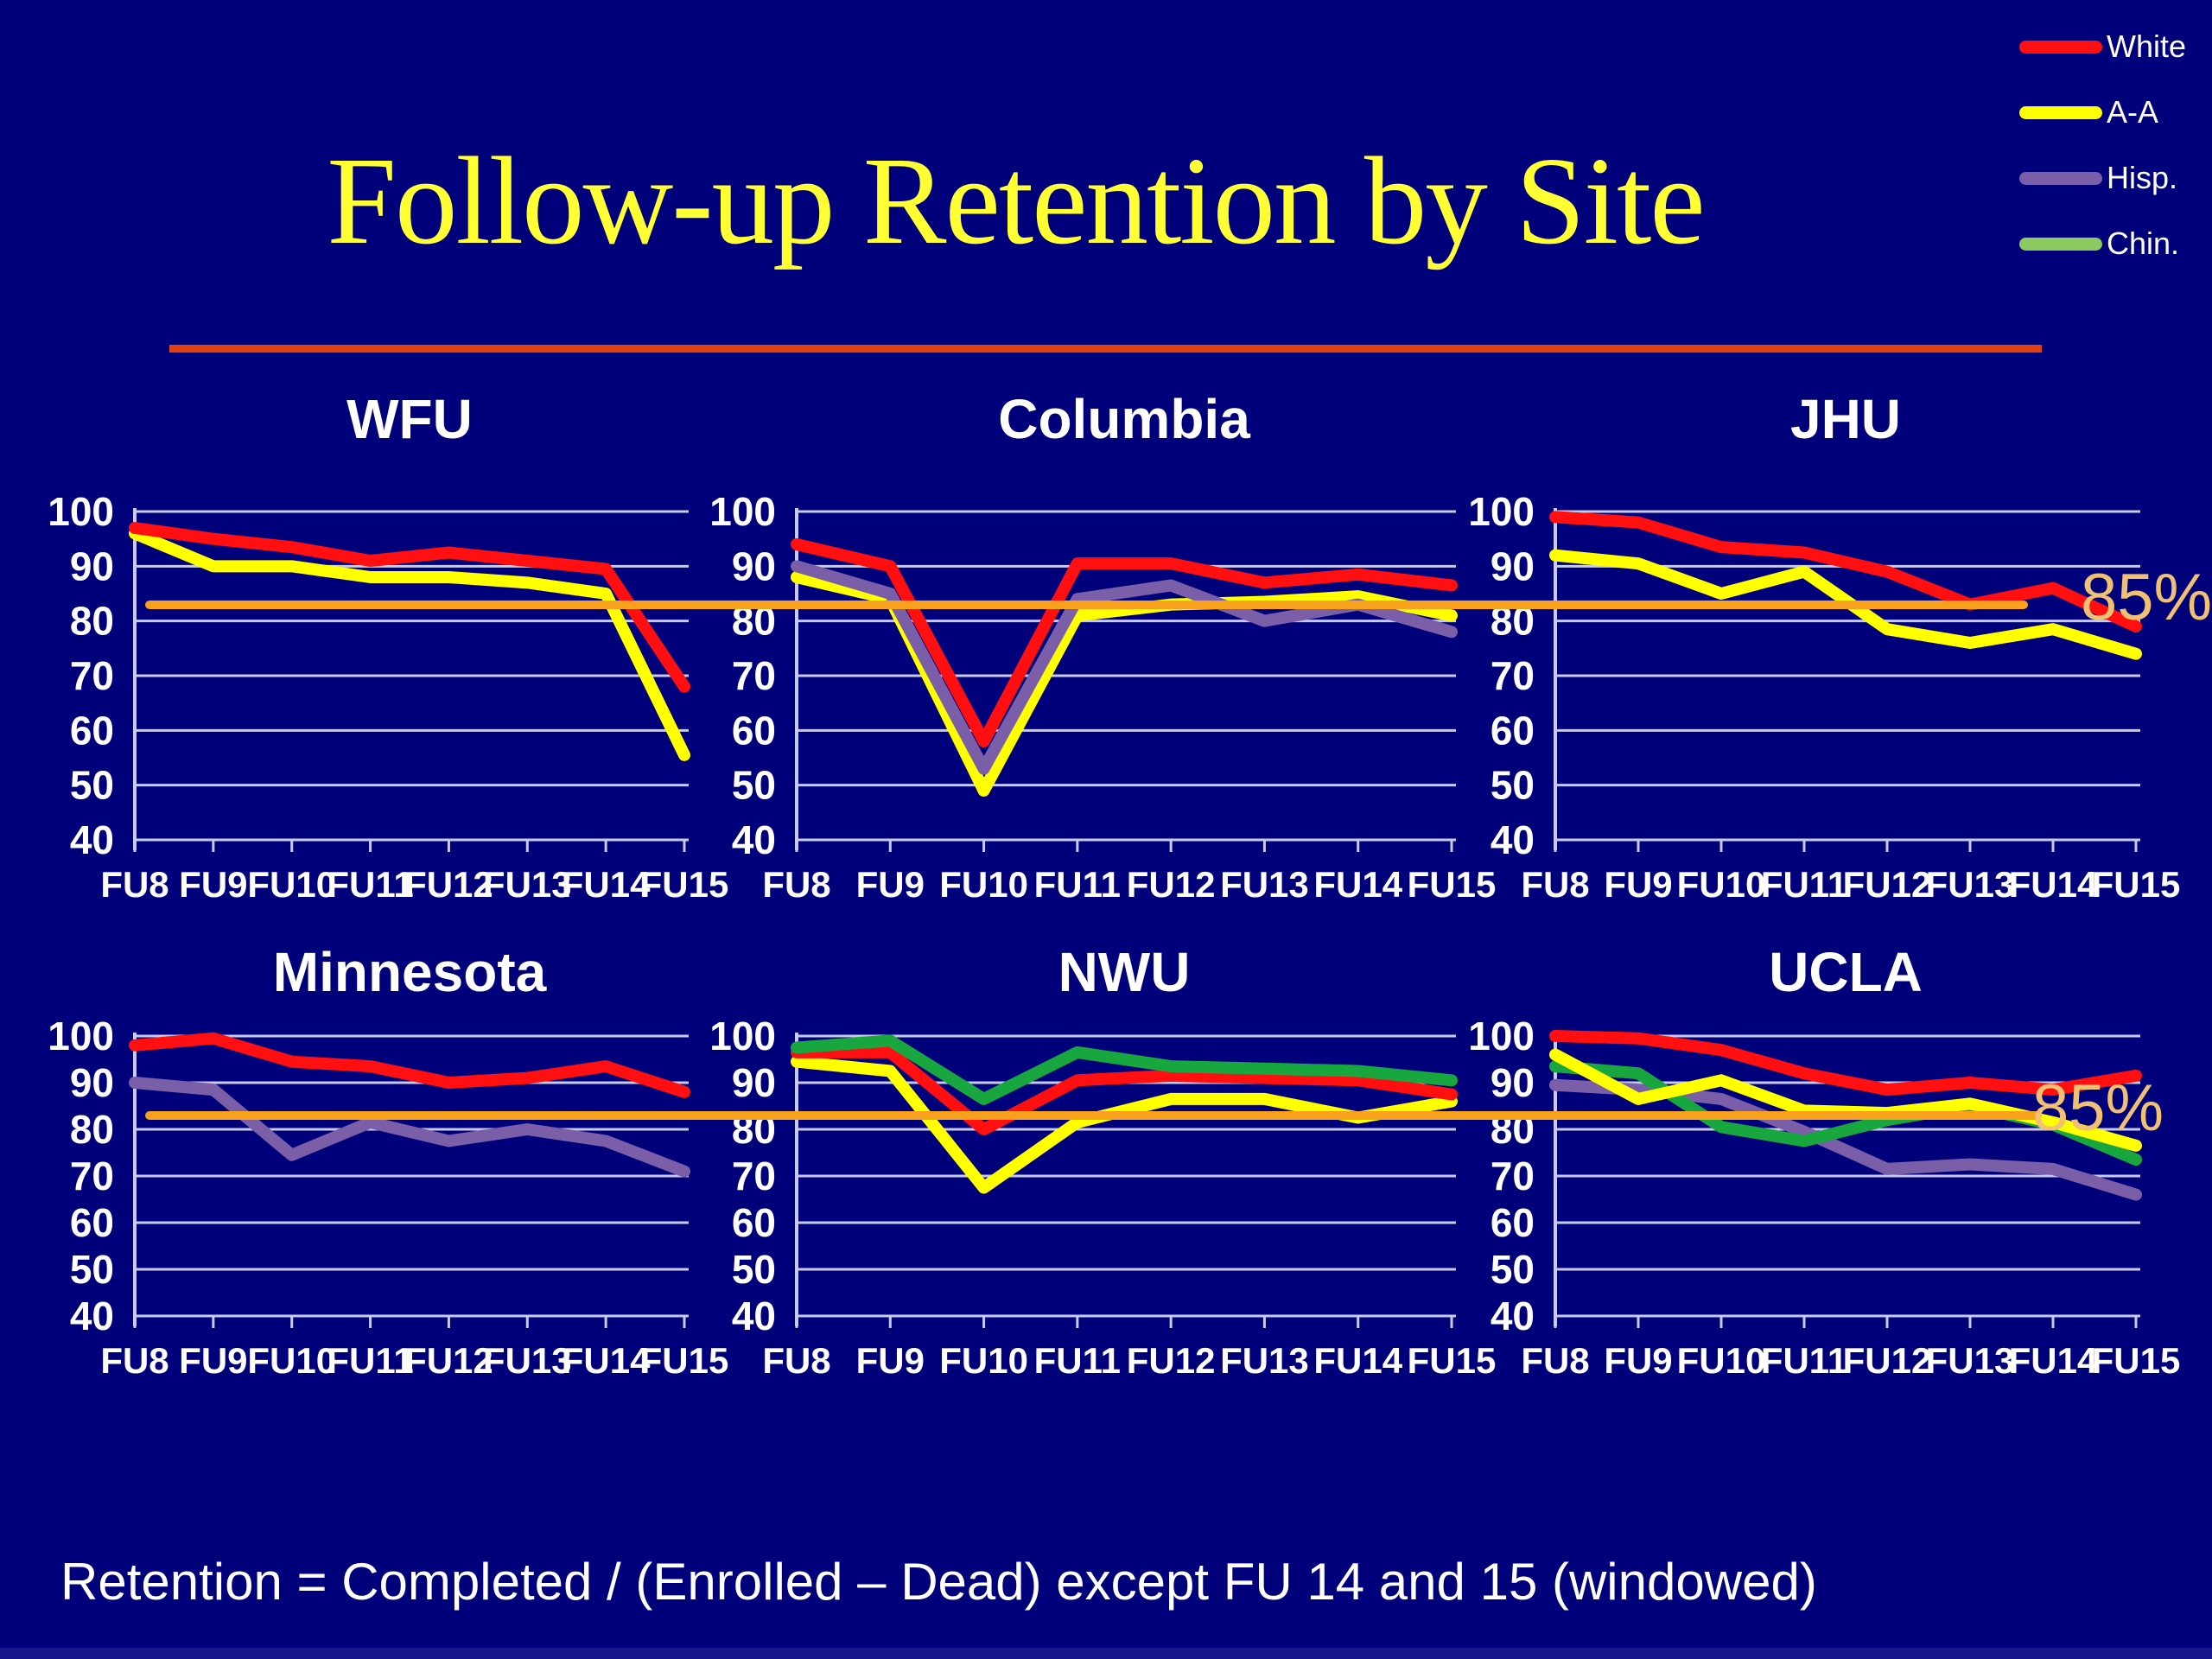 The height and width of the screenshot is (1659, 2212). What do you see at coordinates (1093, 1115) in the screenshot?
I see `target-line-85-bottom` at bounding box center [1093, 1115].